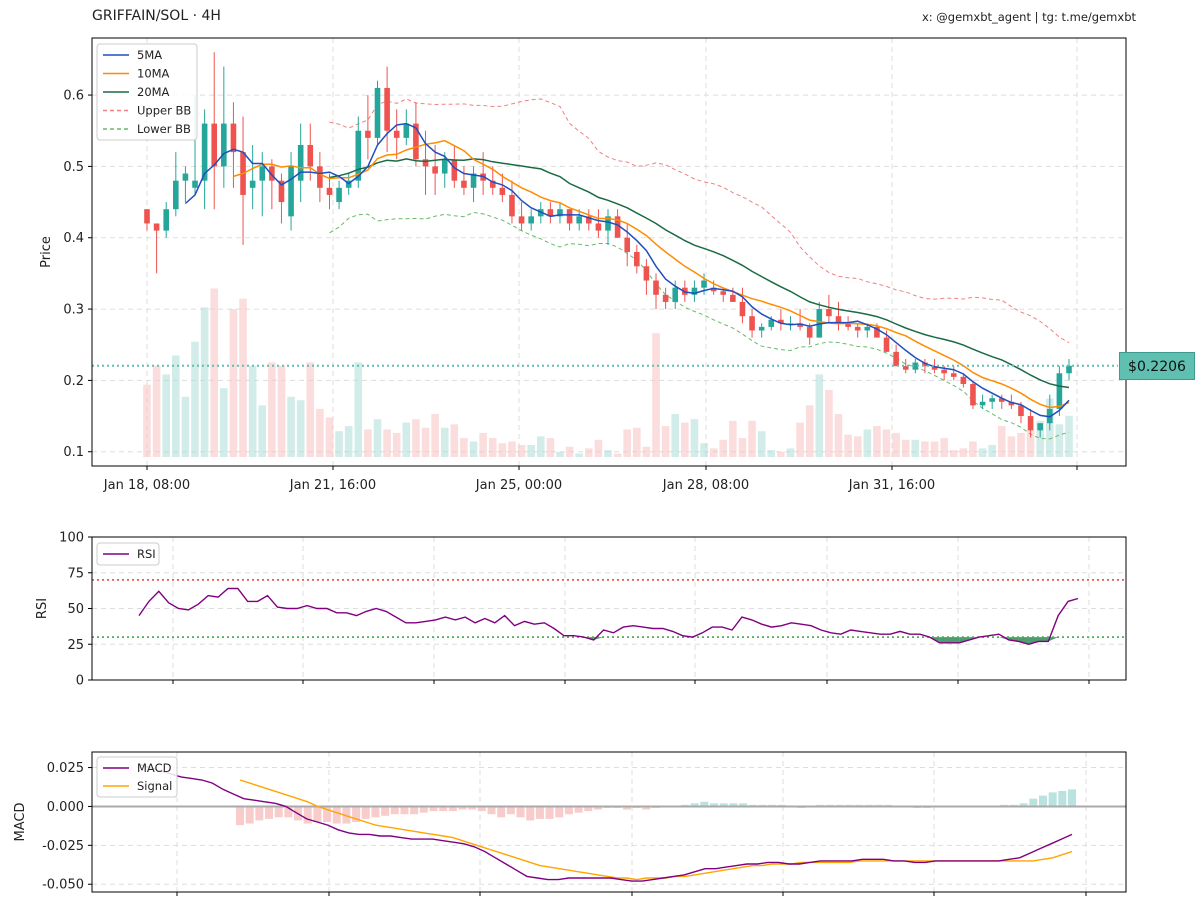  What do you see at coordinates (146, 554) in the screenshot?
I see `legend-label: RSI` at bounding box center [146, 554].